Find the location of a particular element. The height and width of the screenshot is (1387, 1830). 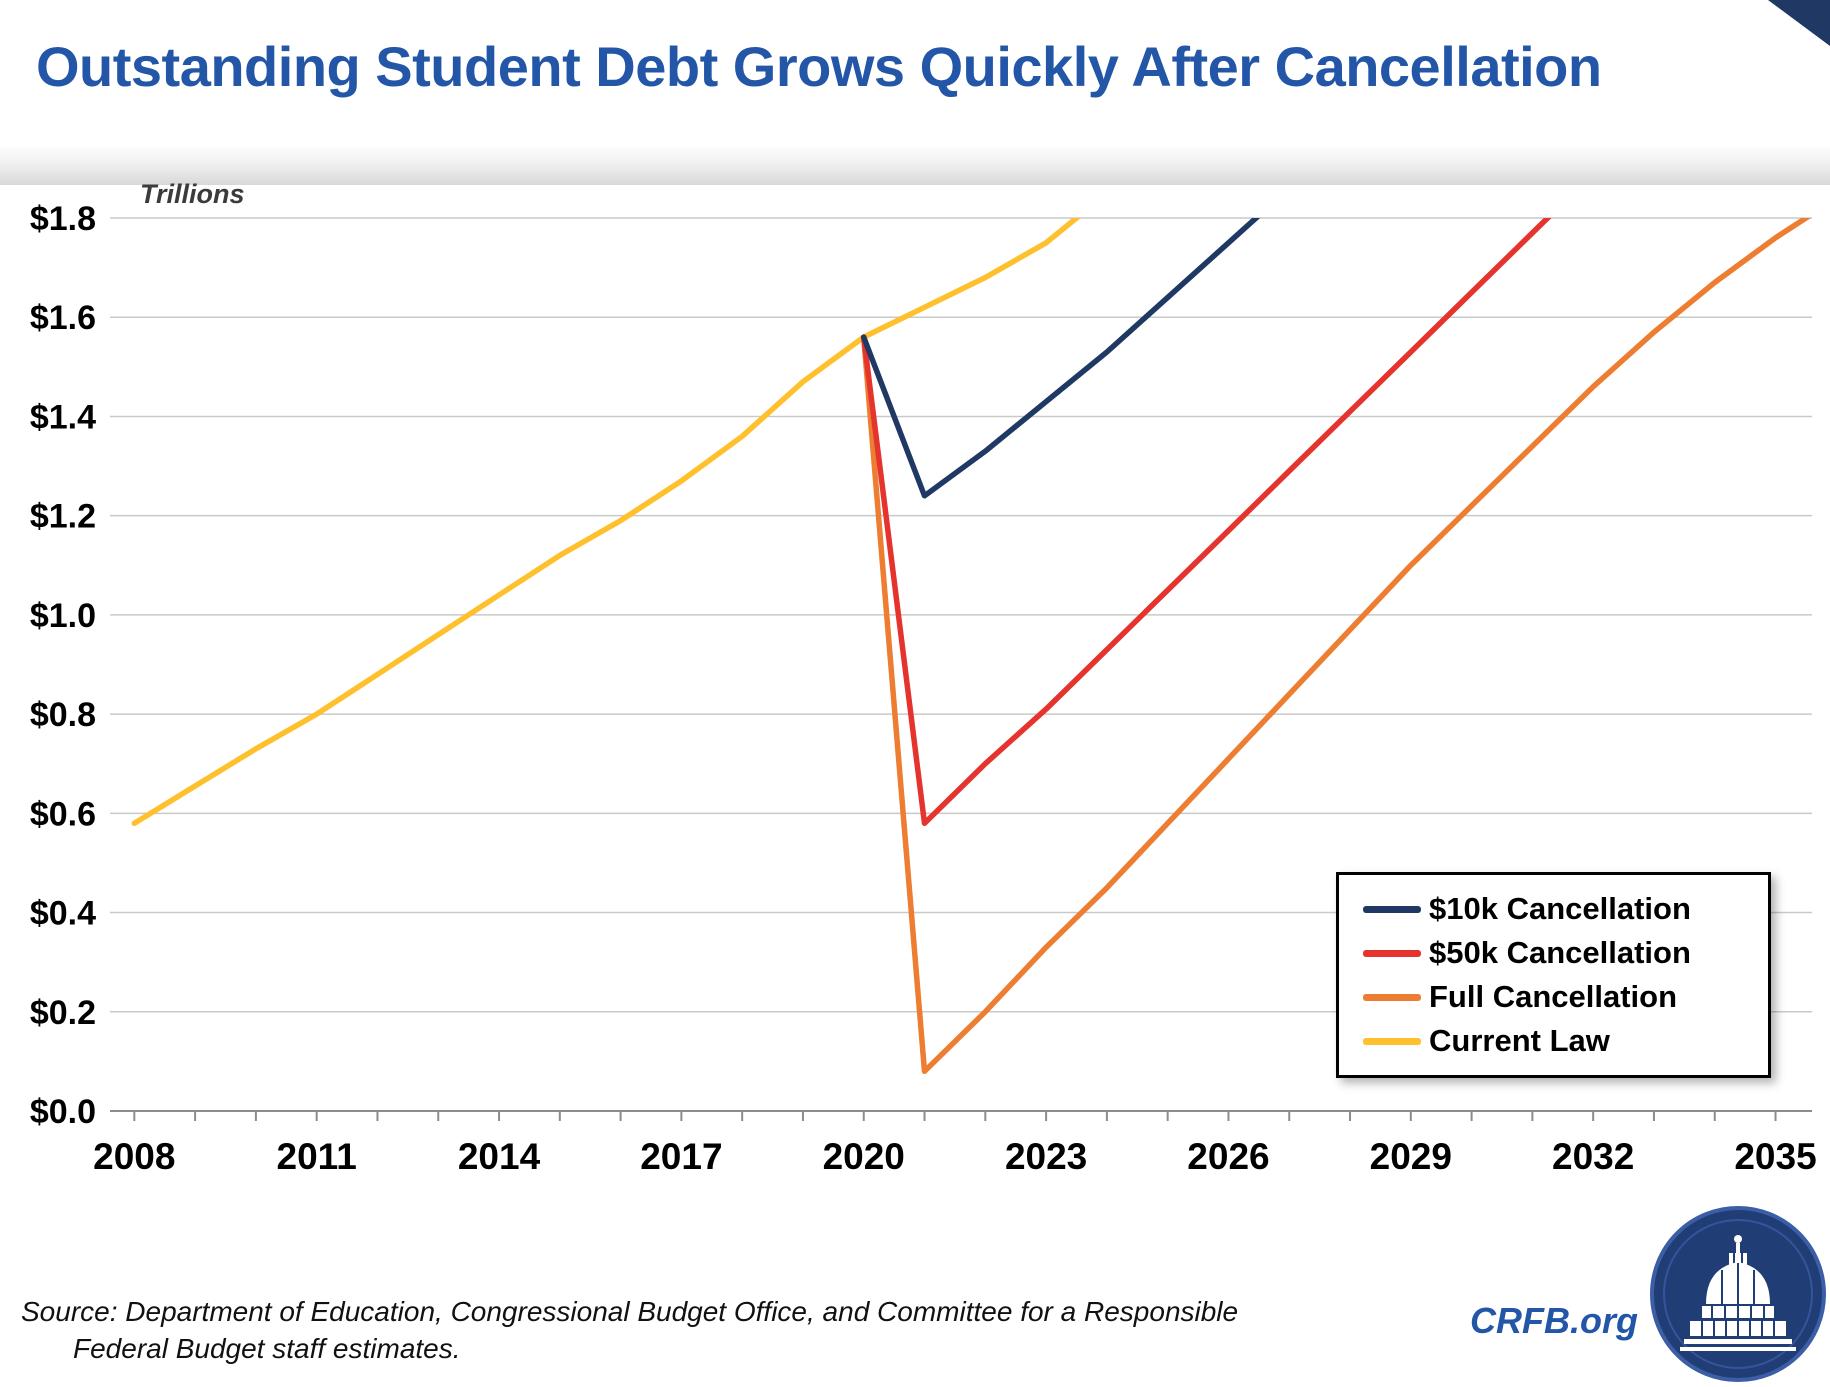

x-tick-label: 2017 is located at coordinates (681, 1156).